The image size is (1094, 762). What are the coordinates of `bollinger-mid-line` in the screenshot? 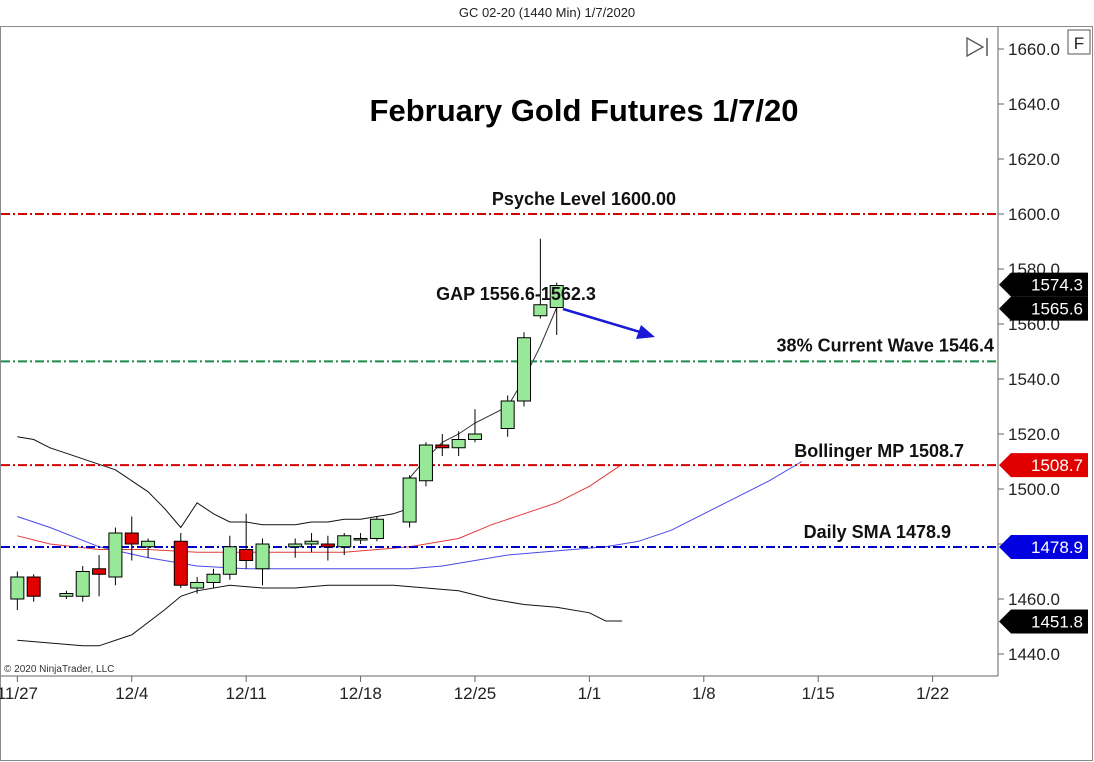 It's located at (320, 508).